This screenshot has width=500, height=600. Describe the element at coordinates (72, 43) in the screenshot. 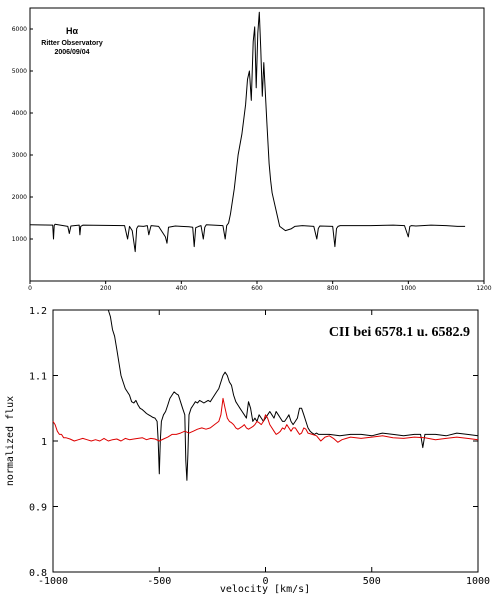

I see `annotation-line-2: Ritter Observatory` at that location.